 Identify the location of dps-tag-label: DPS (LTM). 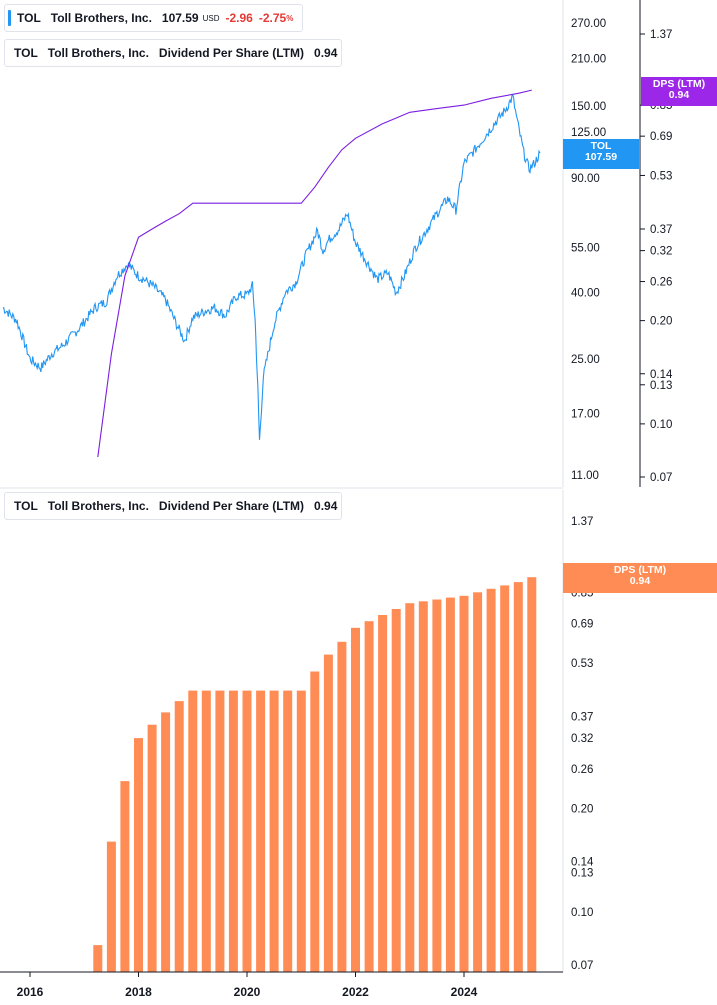
(640, 570).